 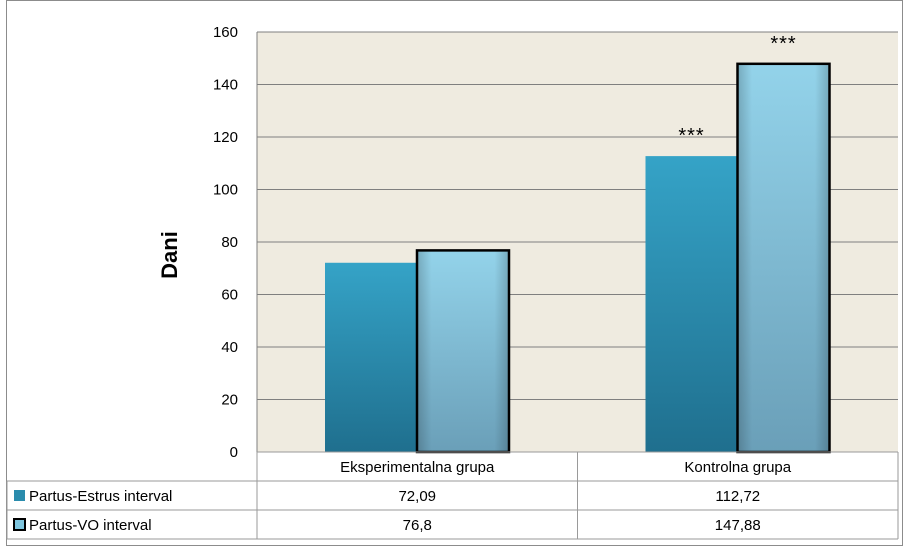 I want to click on bar-partus-estrus-eksperimentalna, so click(x=371, y=357).